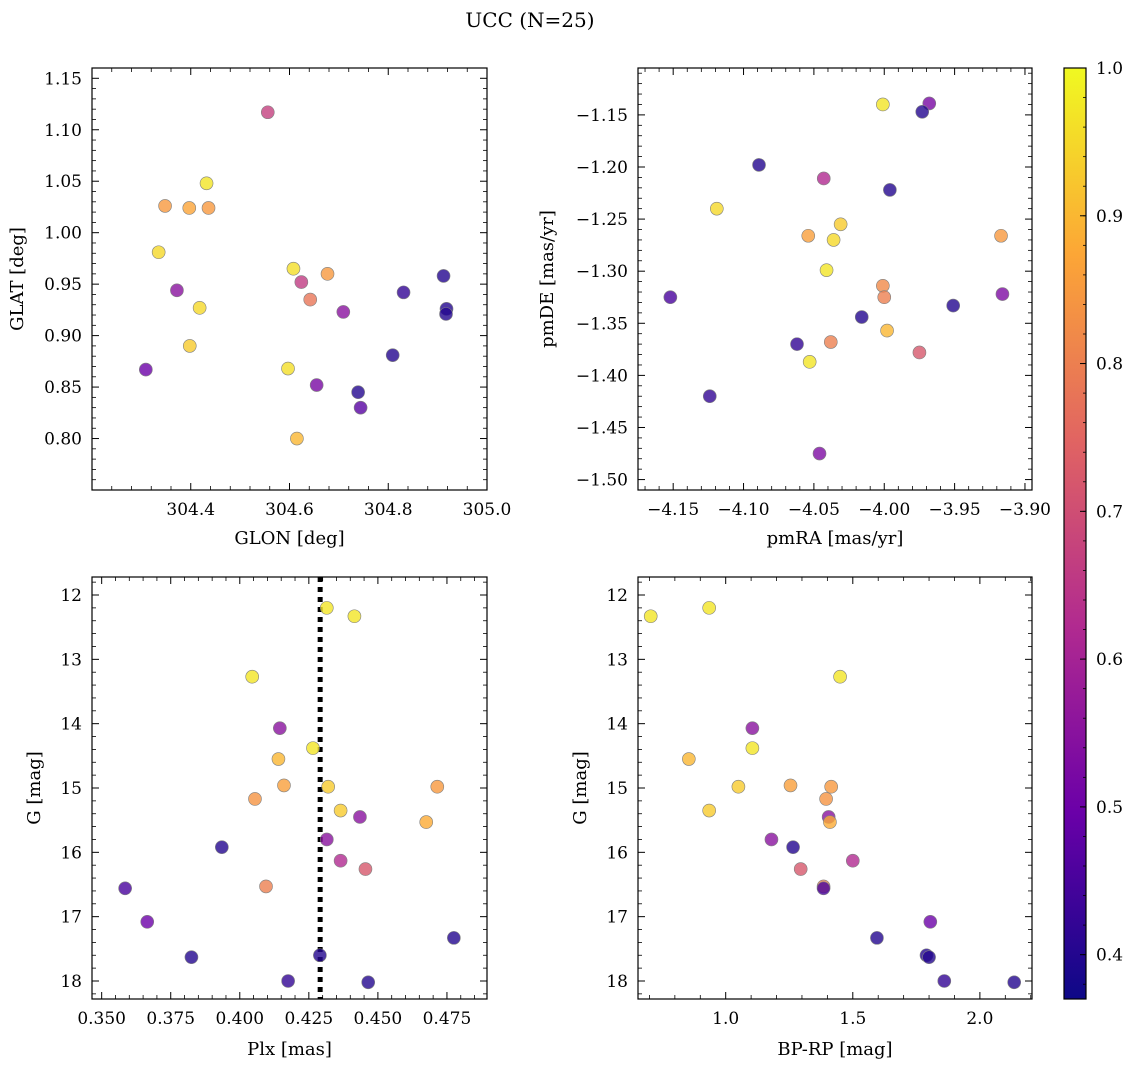  Describe the element at coordinates (1109, 660) in the screenshot. I see `colorbar-tick-label: 0.6` at that location.